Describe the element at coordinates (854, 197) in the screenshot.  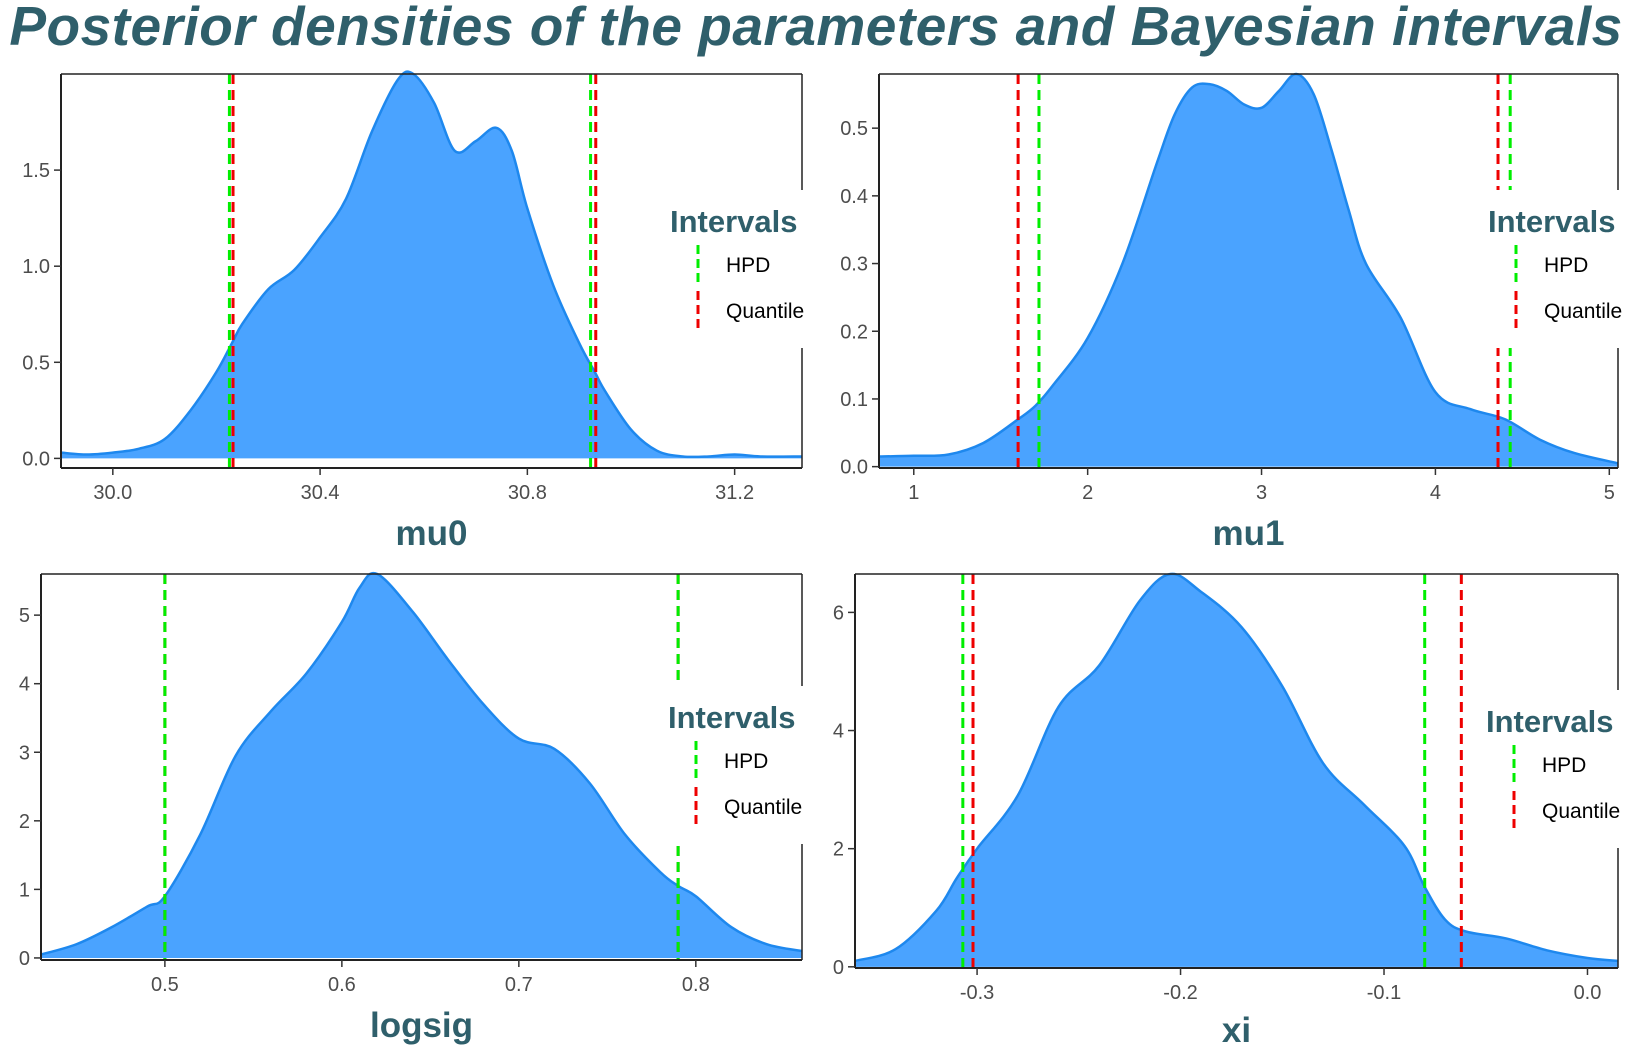
I see `y-tick-label: 0.4` at that location.